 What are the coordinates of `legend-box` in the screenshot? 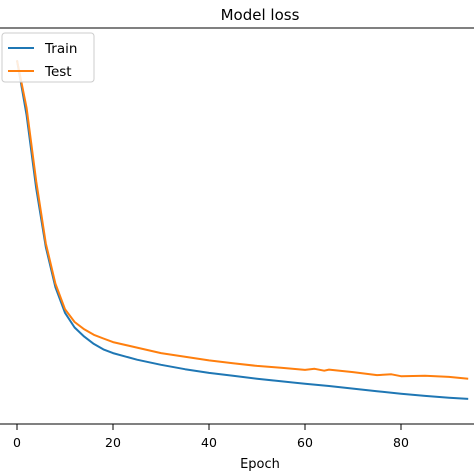 It's located at (48, 57).